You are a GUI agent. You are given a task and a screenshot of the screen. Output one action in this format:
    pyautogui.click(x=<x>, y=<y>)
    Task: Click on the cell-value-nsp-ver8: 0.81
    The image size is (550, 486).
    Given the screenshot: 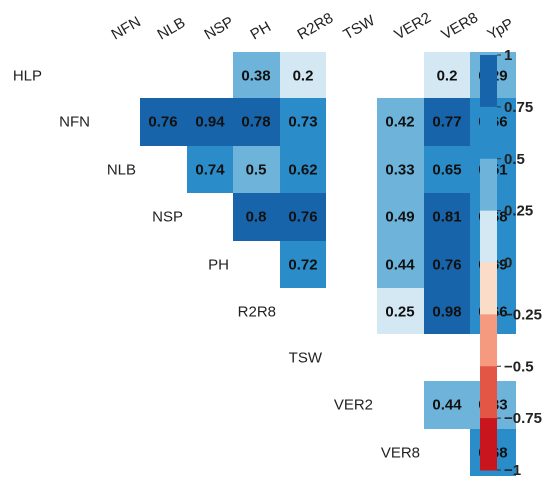 What is the action you would take?
    pyautogui.click(x=446, y=217)
    